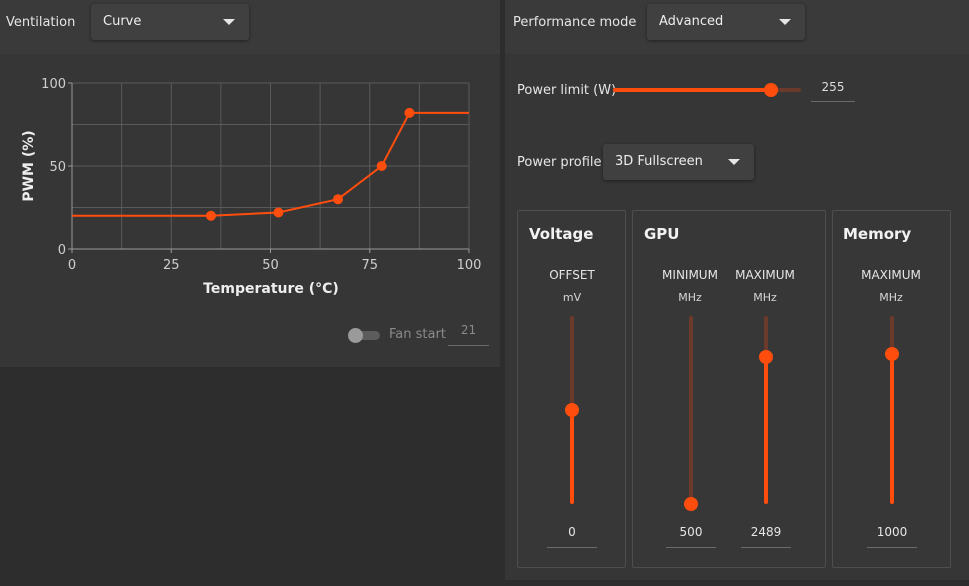 Image resolution: width=969 pixels, height=586 pixels. I want to click on toggle-knob, so click(355, 335).